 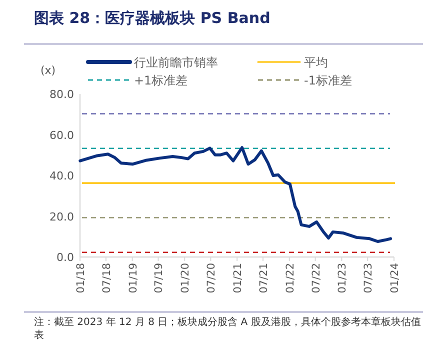 What do you see at coordinates (342, 278) in the screenshot?
I see `x-tick-label: 01/23` at bounding box center [342, 278].